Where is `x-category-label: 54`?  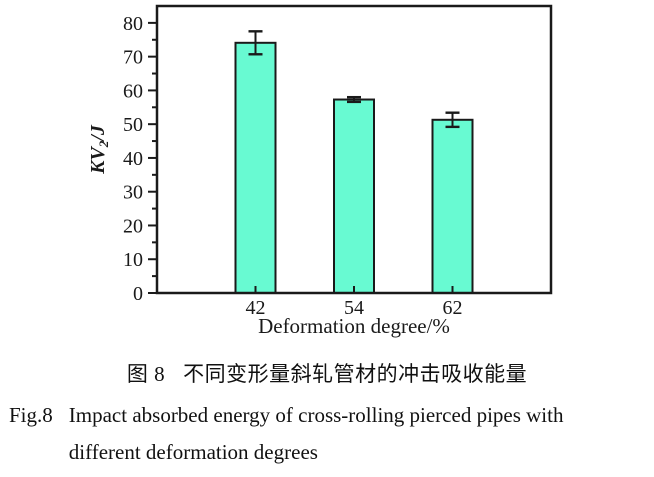 x-category-label: 54 is located at coordinates (354, 308).